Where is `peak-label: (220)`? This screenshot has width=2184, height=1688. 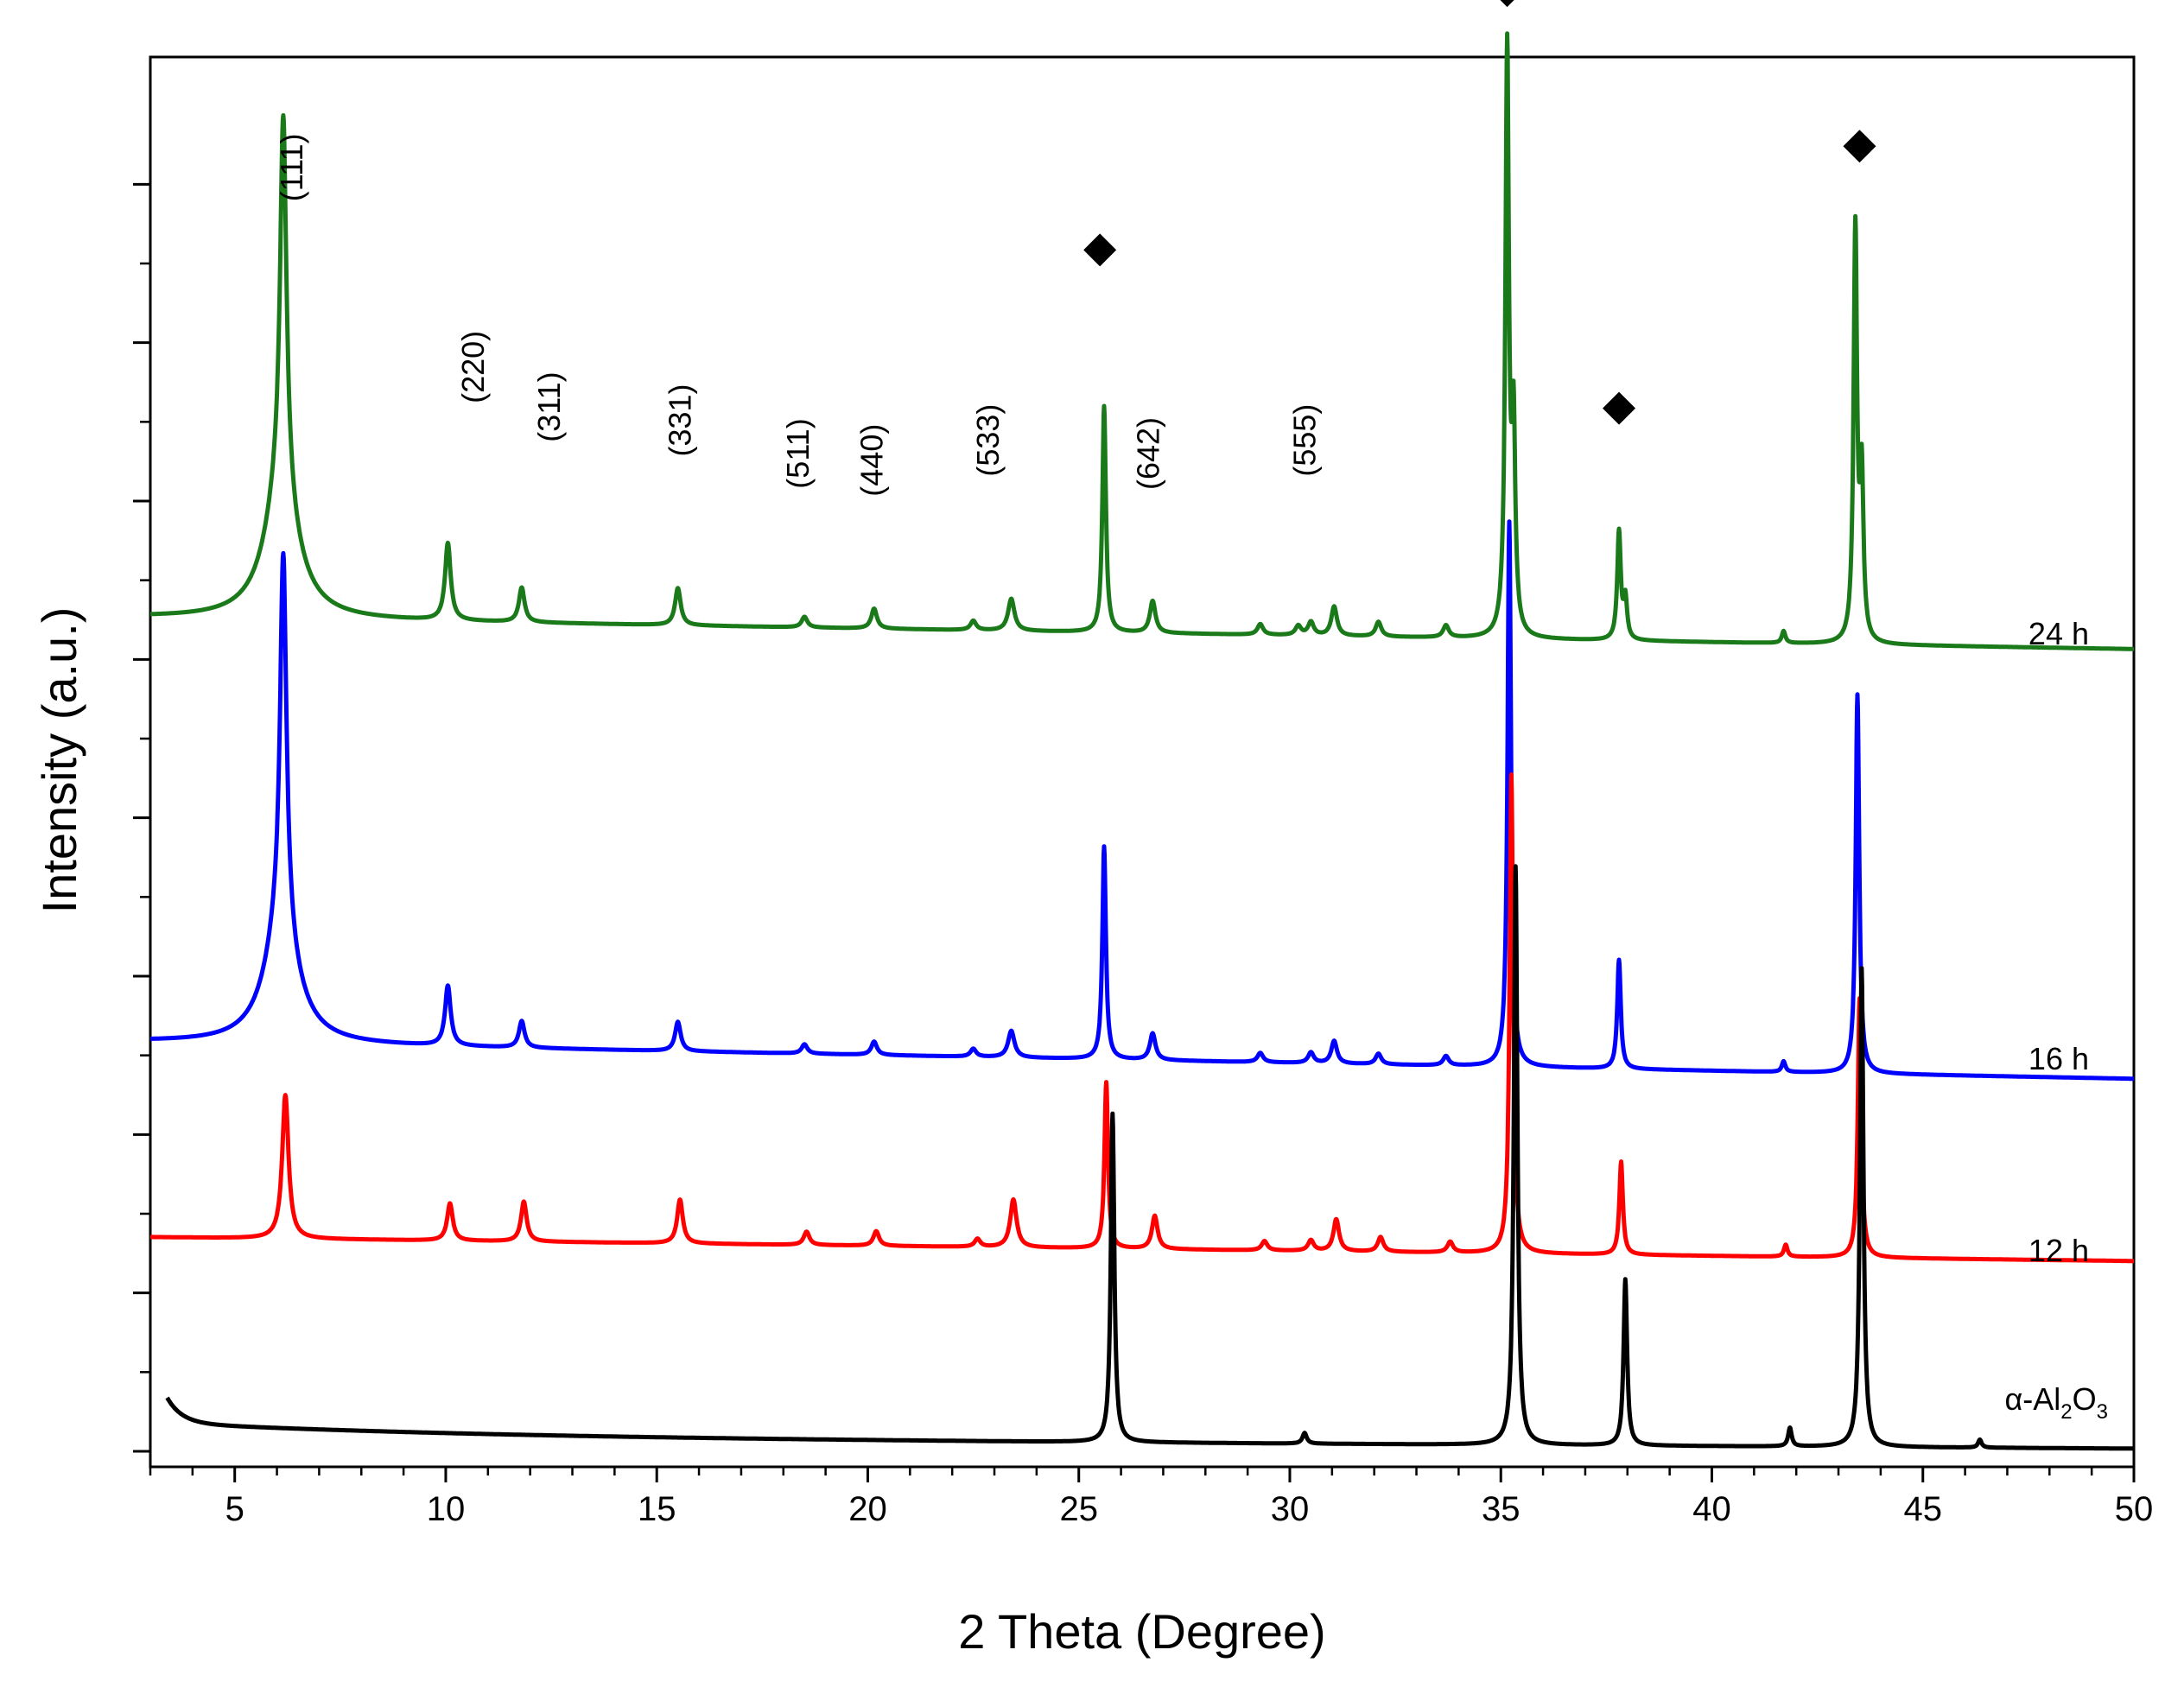 peak-label: (220) is located at coordinates (473, 367).